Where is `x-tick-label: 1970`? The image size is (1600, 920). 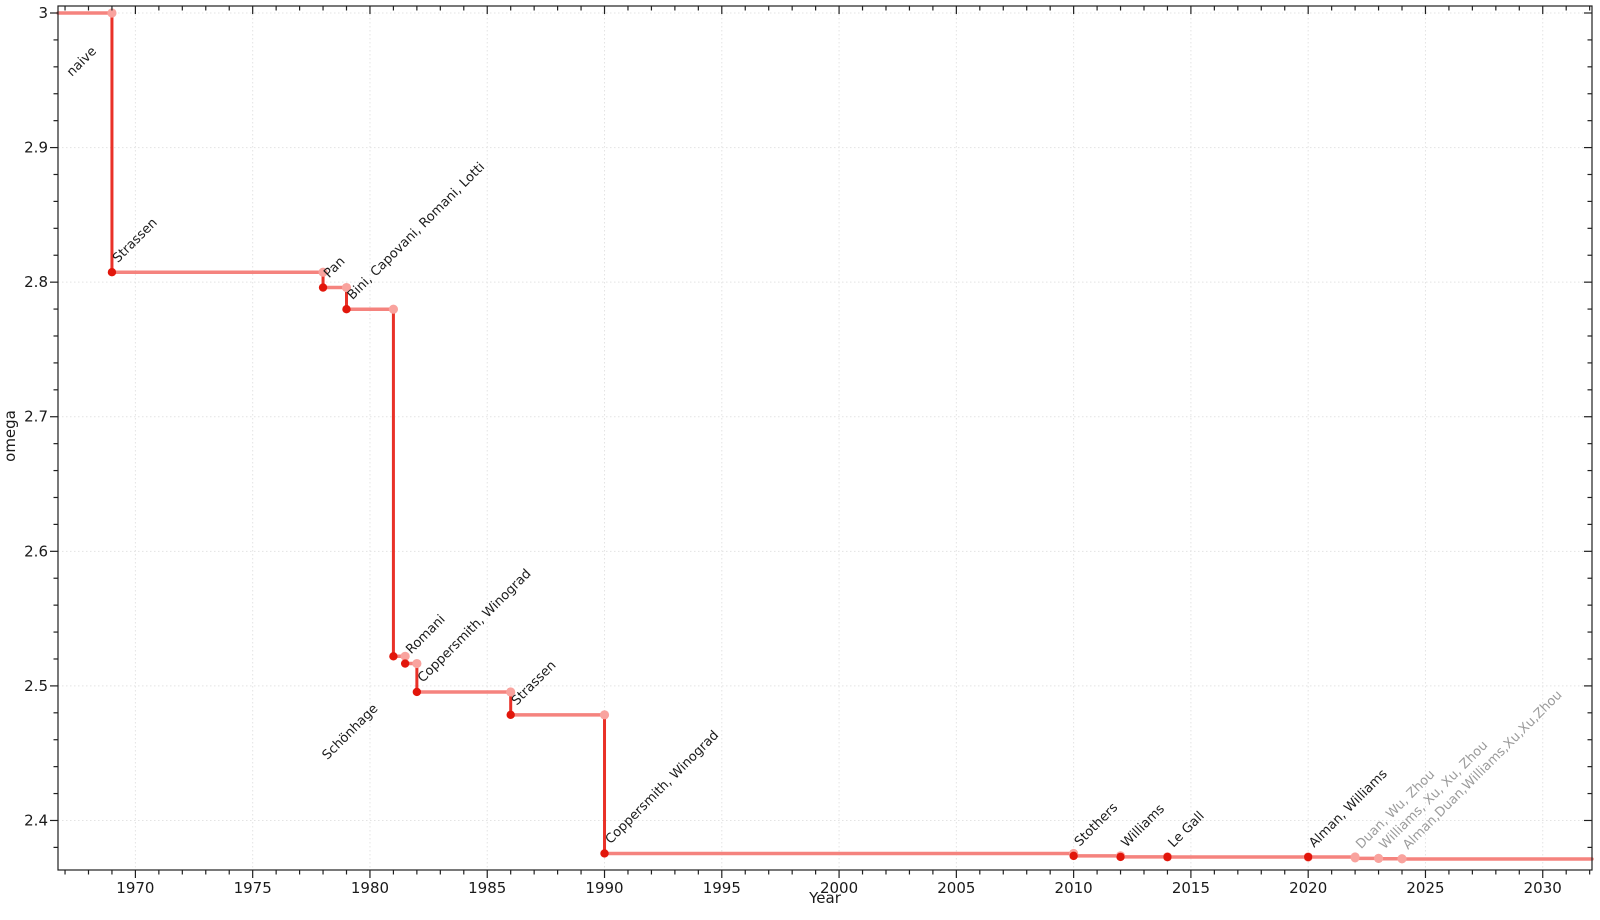
x-tick-label: 1970 is located at coordinates (135, 888).